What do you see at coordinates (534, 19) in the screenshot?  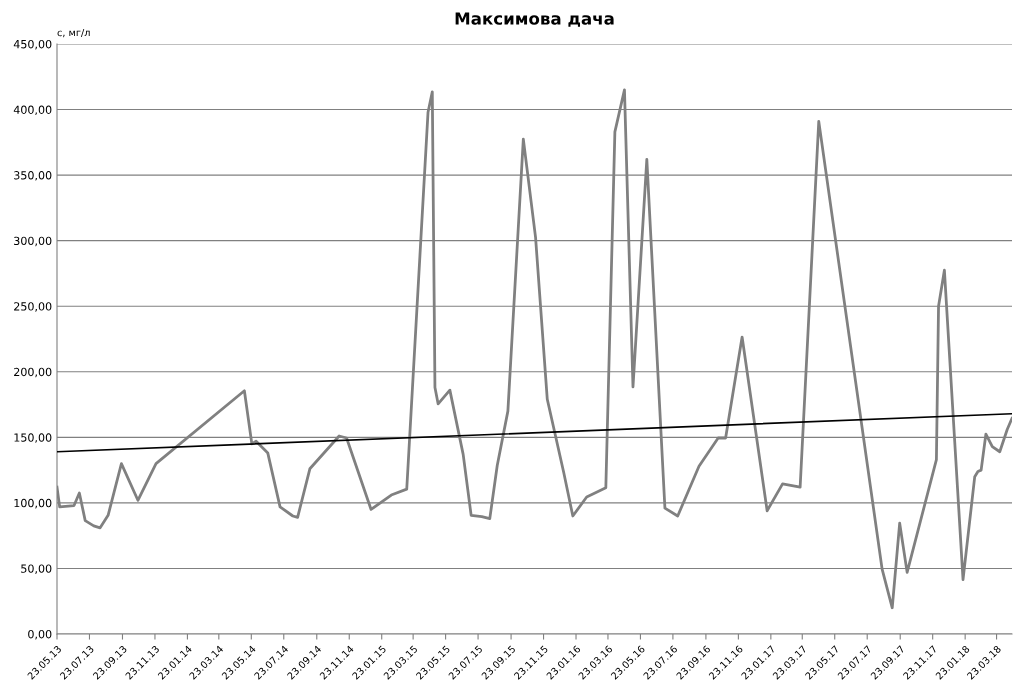 I see `chart-title: Максимова дача` at bounding box center [534, 19].